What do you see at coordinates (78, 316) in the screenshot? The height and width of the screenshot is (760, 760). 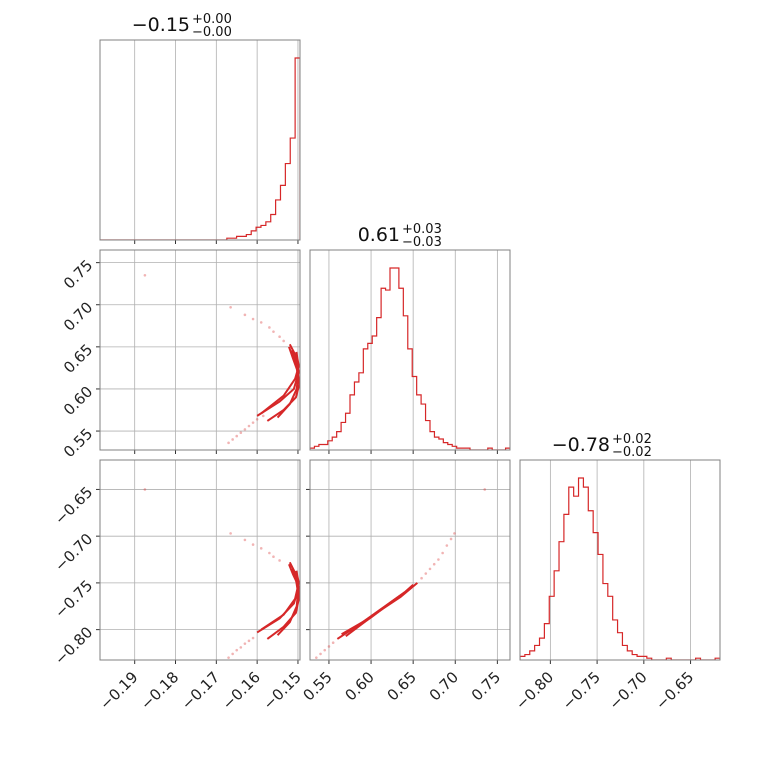 I see `y-tick-label-p2-3: 0.70` at bounding box center [78, 316].